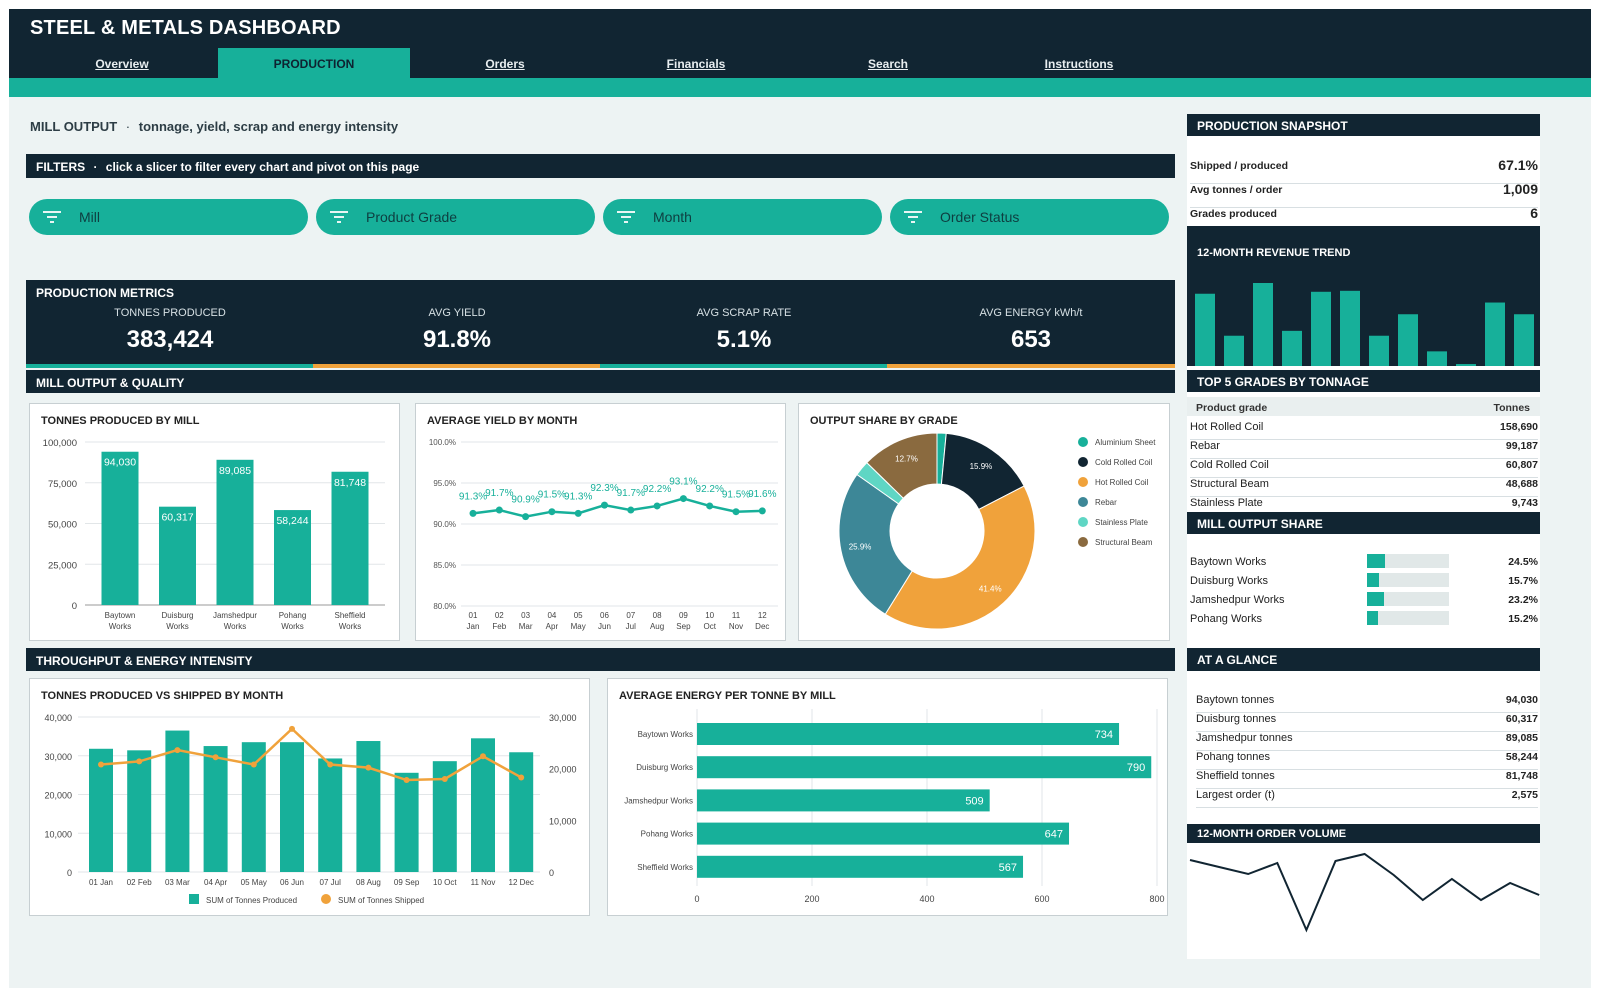 This screenshot has width=1600, height=988. What do you see at coordinates (811, 899) in the screenshot?
I see `x-tick-label: 200` at bounding box center [811, 899].